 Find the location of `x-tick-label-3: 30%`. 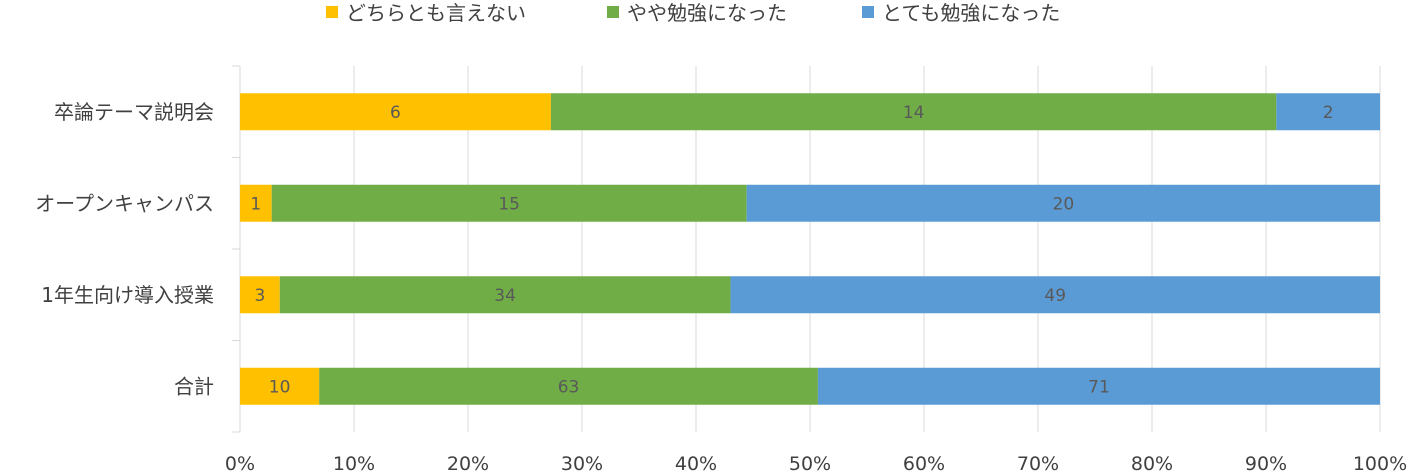

x-tick-label-3: 30% is located at coordinates (582, 463).